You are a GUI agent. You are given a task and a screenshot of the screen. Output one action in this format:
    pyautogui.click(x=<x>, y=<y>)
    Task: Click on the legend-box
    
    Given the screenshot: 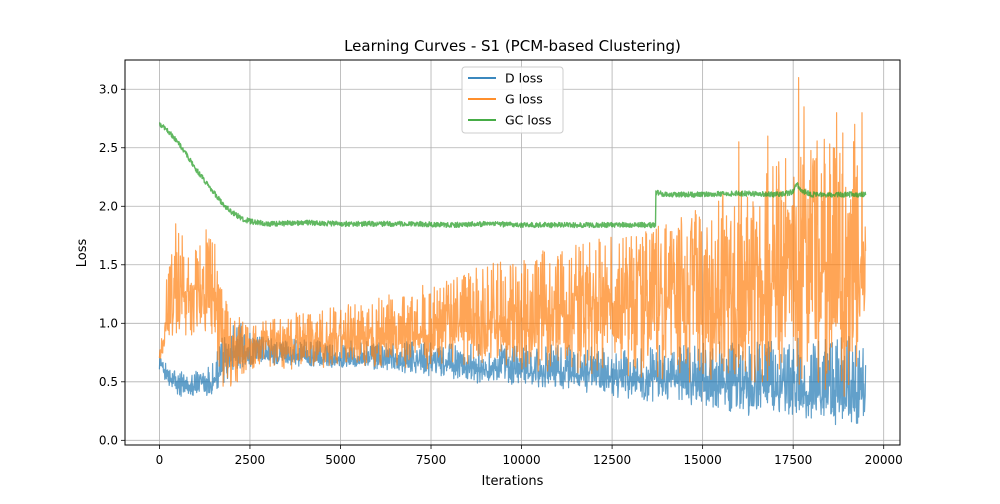 What is the action you would take?
    pyautogui.click(x=512, y=100)
    